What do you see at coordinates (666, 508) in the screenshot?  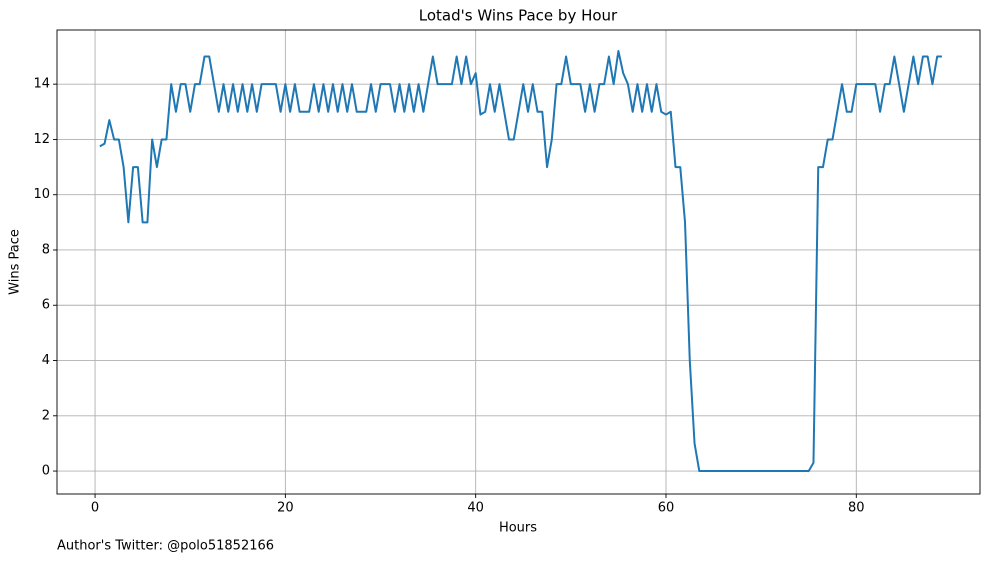 I see `x-tick-label: 60` at bounding box center [666, 508].